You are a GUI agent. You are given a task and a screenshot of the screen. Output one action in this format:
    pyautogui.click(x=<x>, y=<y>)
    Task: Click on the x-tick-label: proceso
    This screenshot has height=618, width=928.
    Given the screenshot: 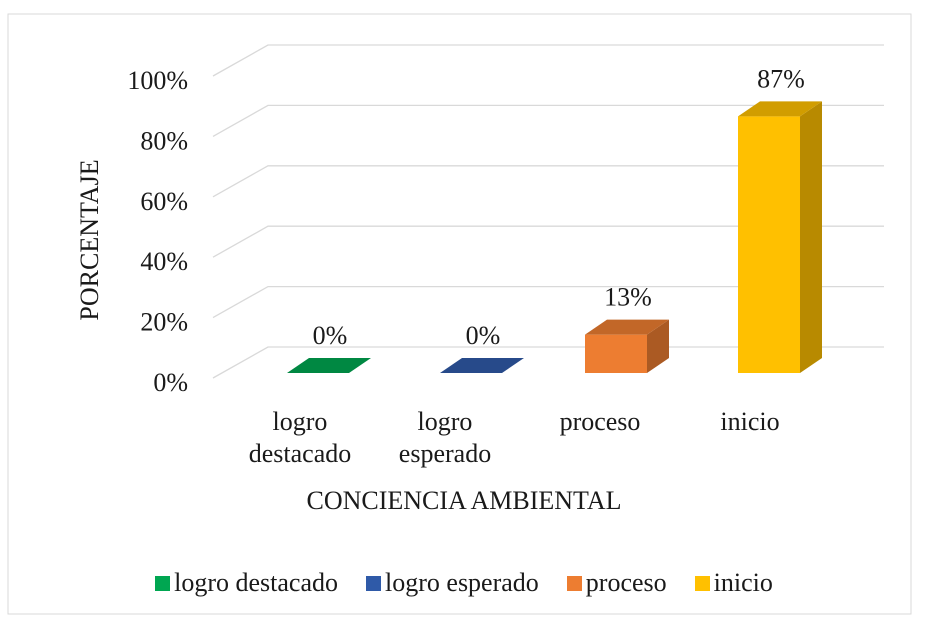 What is the action you would take?
    pyautogui.click(x=600, y=421)
    